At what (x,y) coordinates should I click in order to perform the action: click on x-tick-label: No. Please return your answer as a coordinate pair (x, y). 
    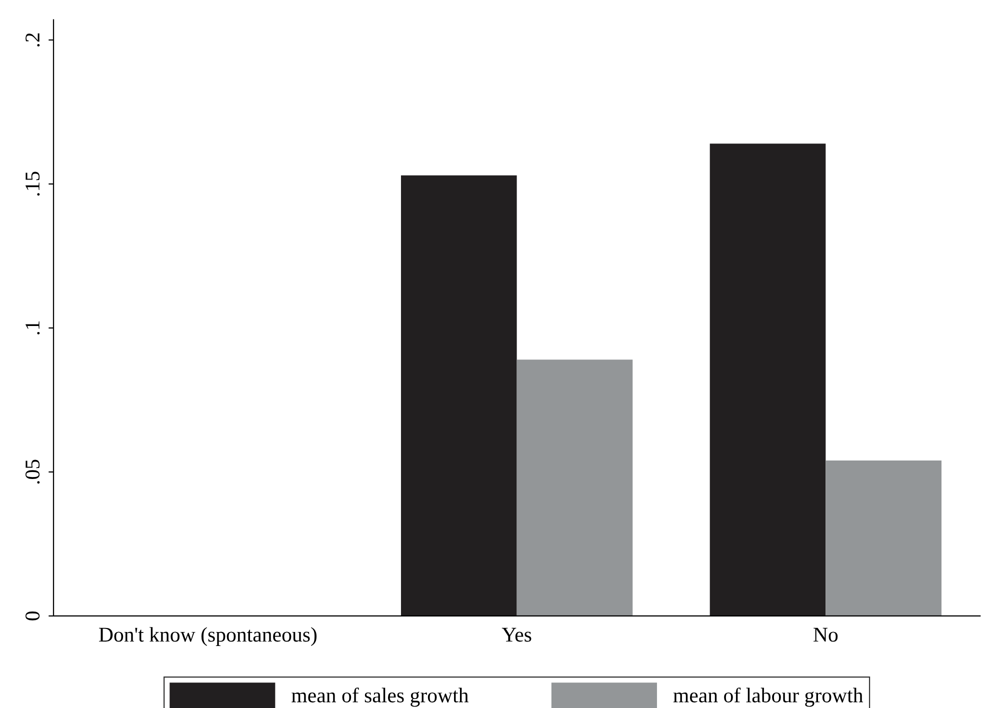
    Looking at the image, I should click on (826, 635).